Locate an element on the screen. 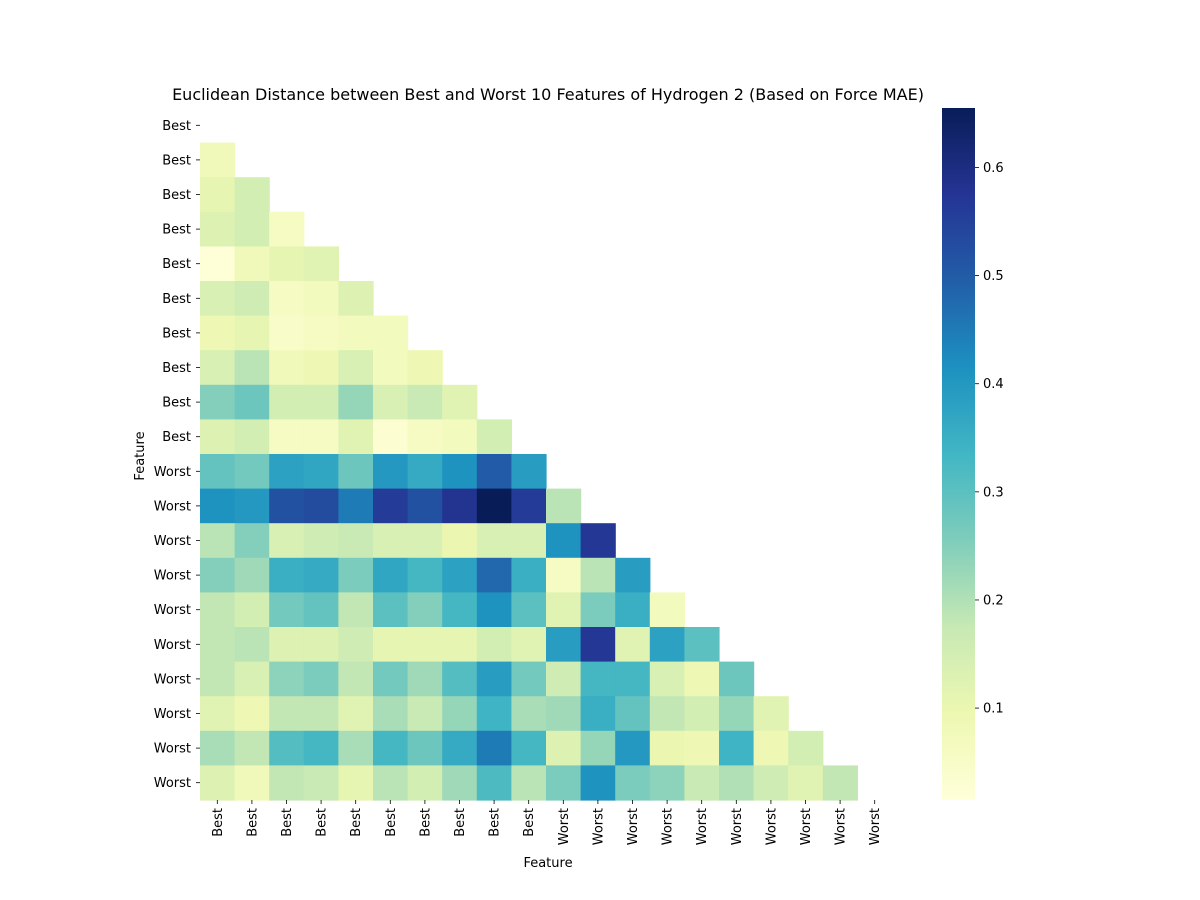  colorbar-tick-label: 0.1 is located at coordinates (993, 709).